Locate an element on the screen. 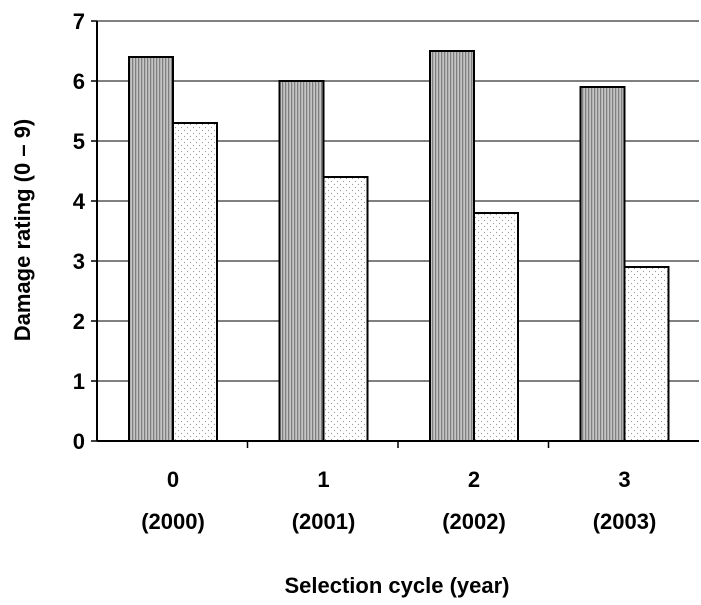 The height and width of the screenshot is (605, 701). y-tick-labels: 0 1 2 3 4 5 6 7 is located at coordinates (79, 231).